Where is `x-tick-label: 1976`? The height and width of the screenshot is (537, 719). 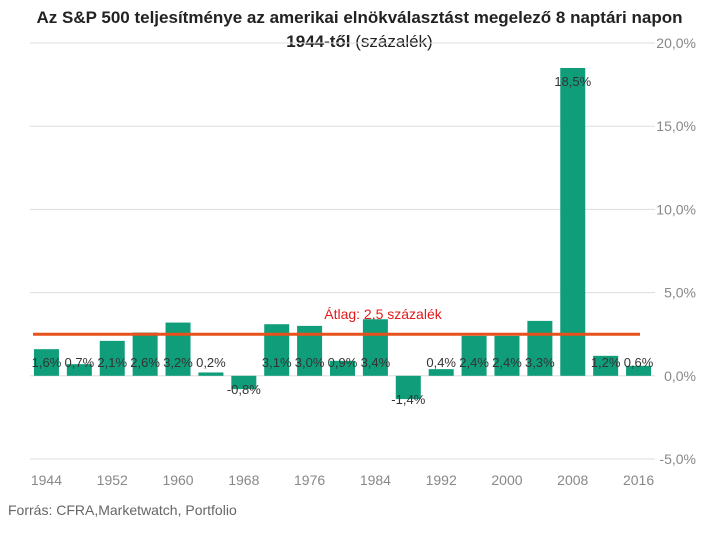 x-tick-label: 1976 is located at coordinates (309, 480).